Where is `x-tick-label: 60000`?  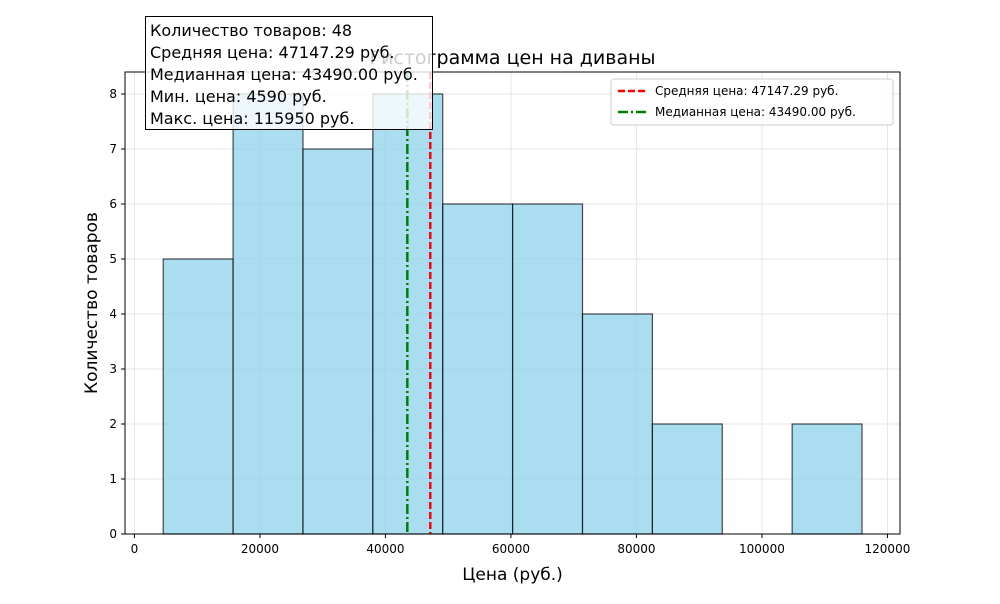
x-tick-label: 60000 is located at coordinates (511, 549).